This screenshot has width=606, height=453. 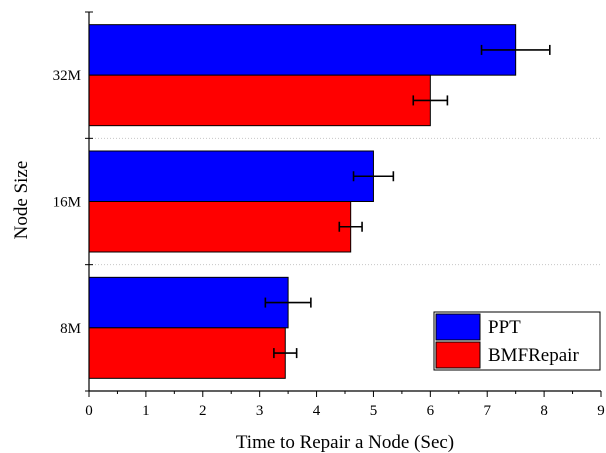 What do you see at coordinates (260, 411) in the screenshot?
I see `x-tick-label: 3` at bounding box center [260, 411].